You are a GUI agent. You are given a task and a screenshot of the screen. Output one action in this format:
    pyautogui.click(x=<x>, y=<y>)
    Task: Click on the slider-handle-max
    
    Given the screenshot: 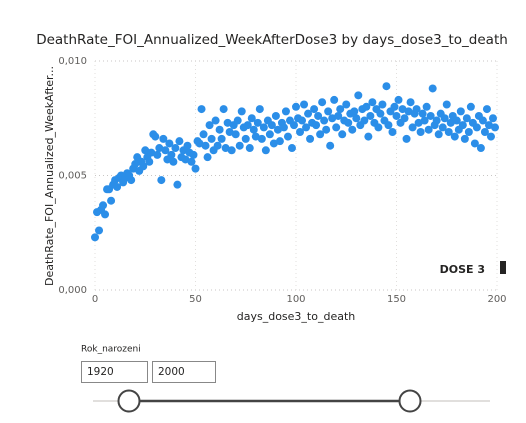 What is the action you would take?
    pyautogui.click(x=410, y=401)
    